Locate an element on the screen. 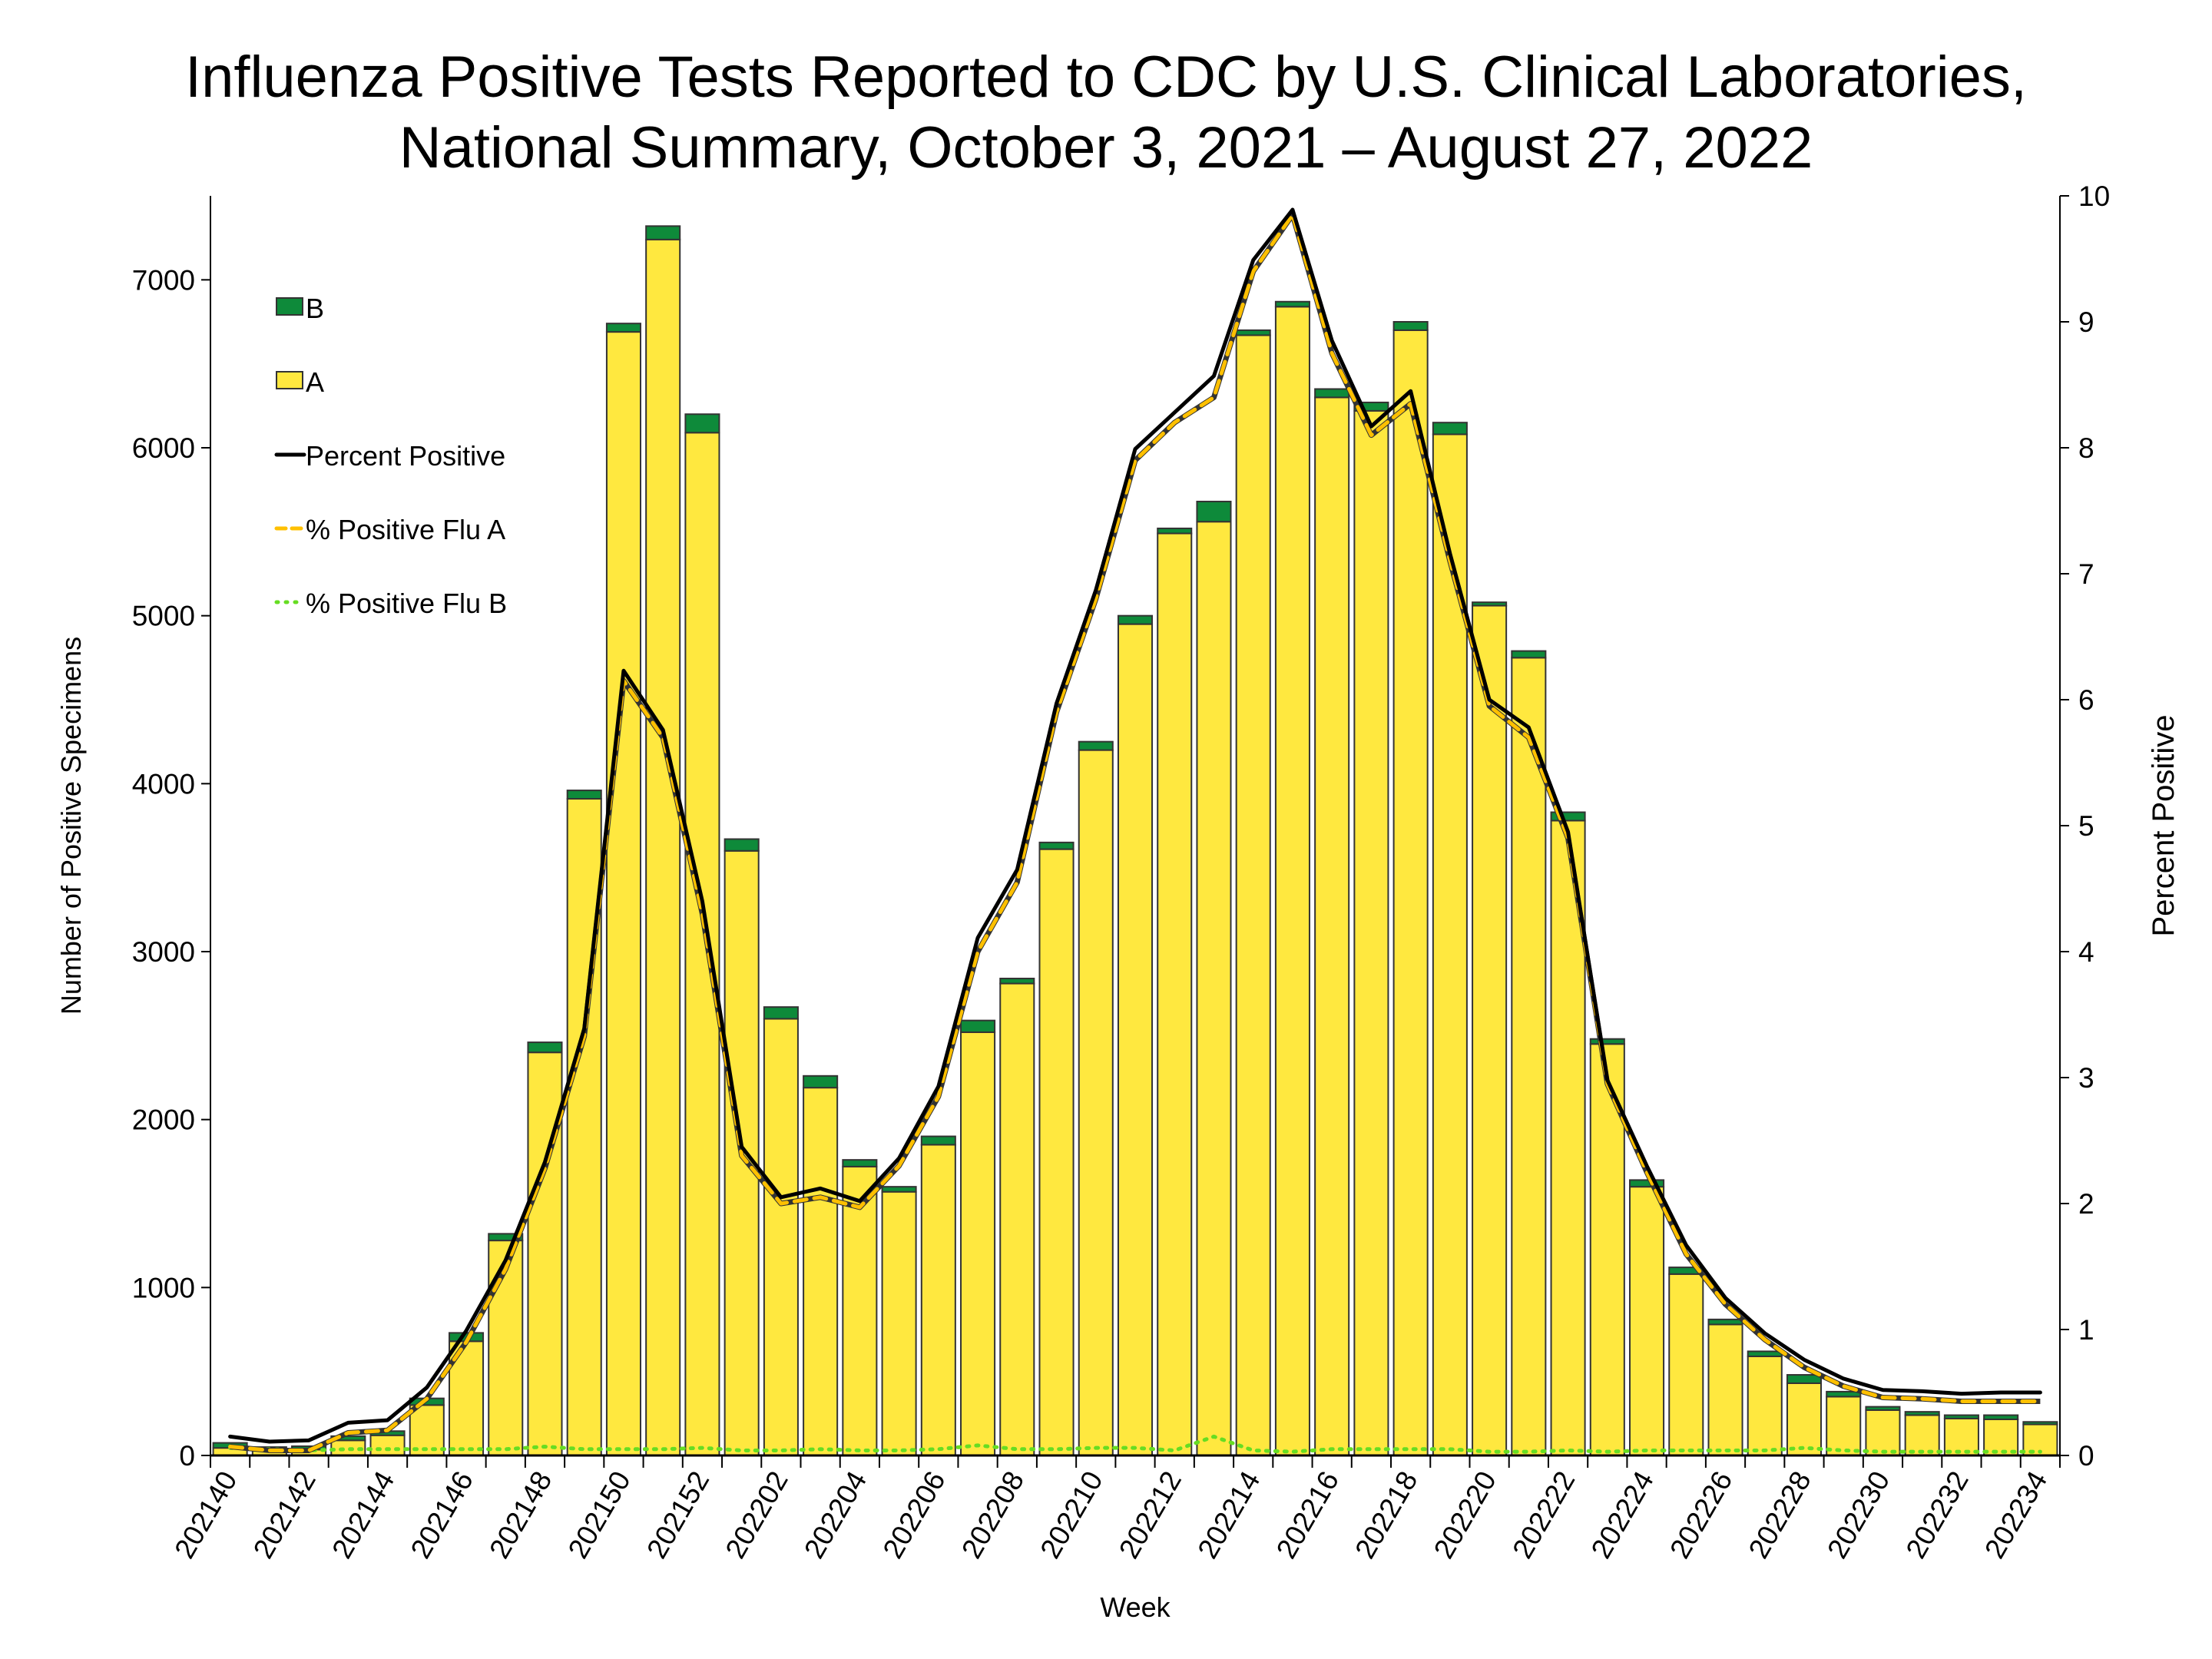  legend-item: B is located at coordinates (300, 308).